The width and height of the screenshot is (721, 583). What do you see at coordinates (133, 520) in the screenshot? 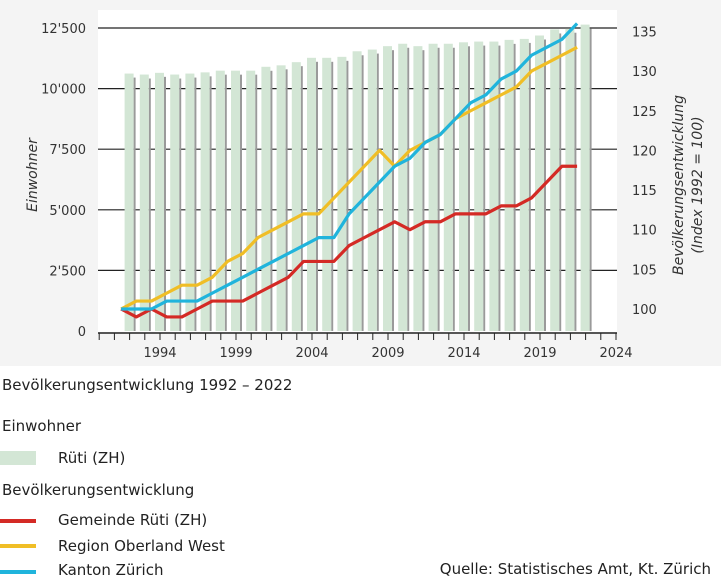
I see `legend-label-series-0: Gemeinde Rüti (ZH)` at bounding box center [133, 520].